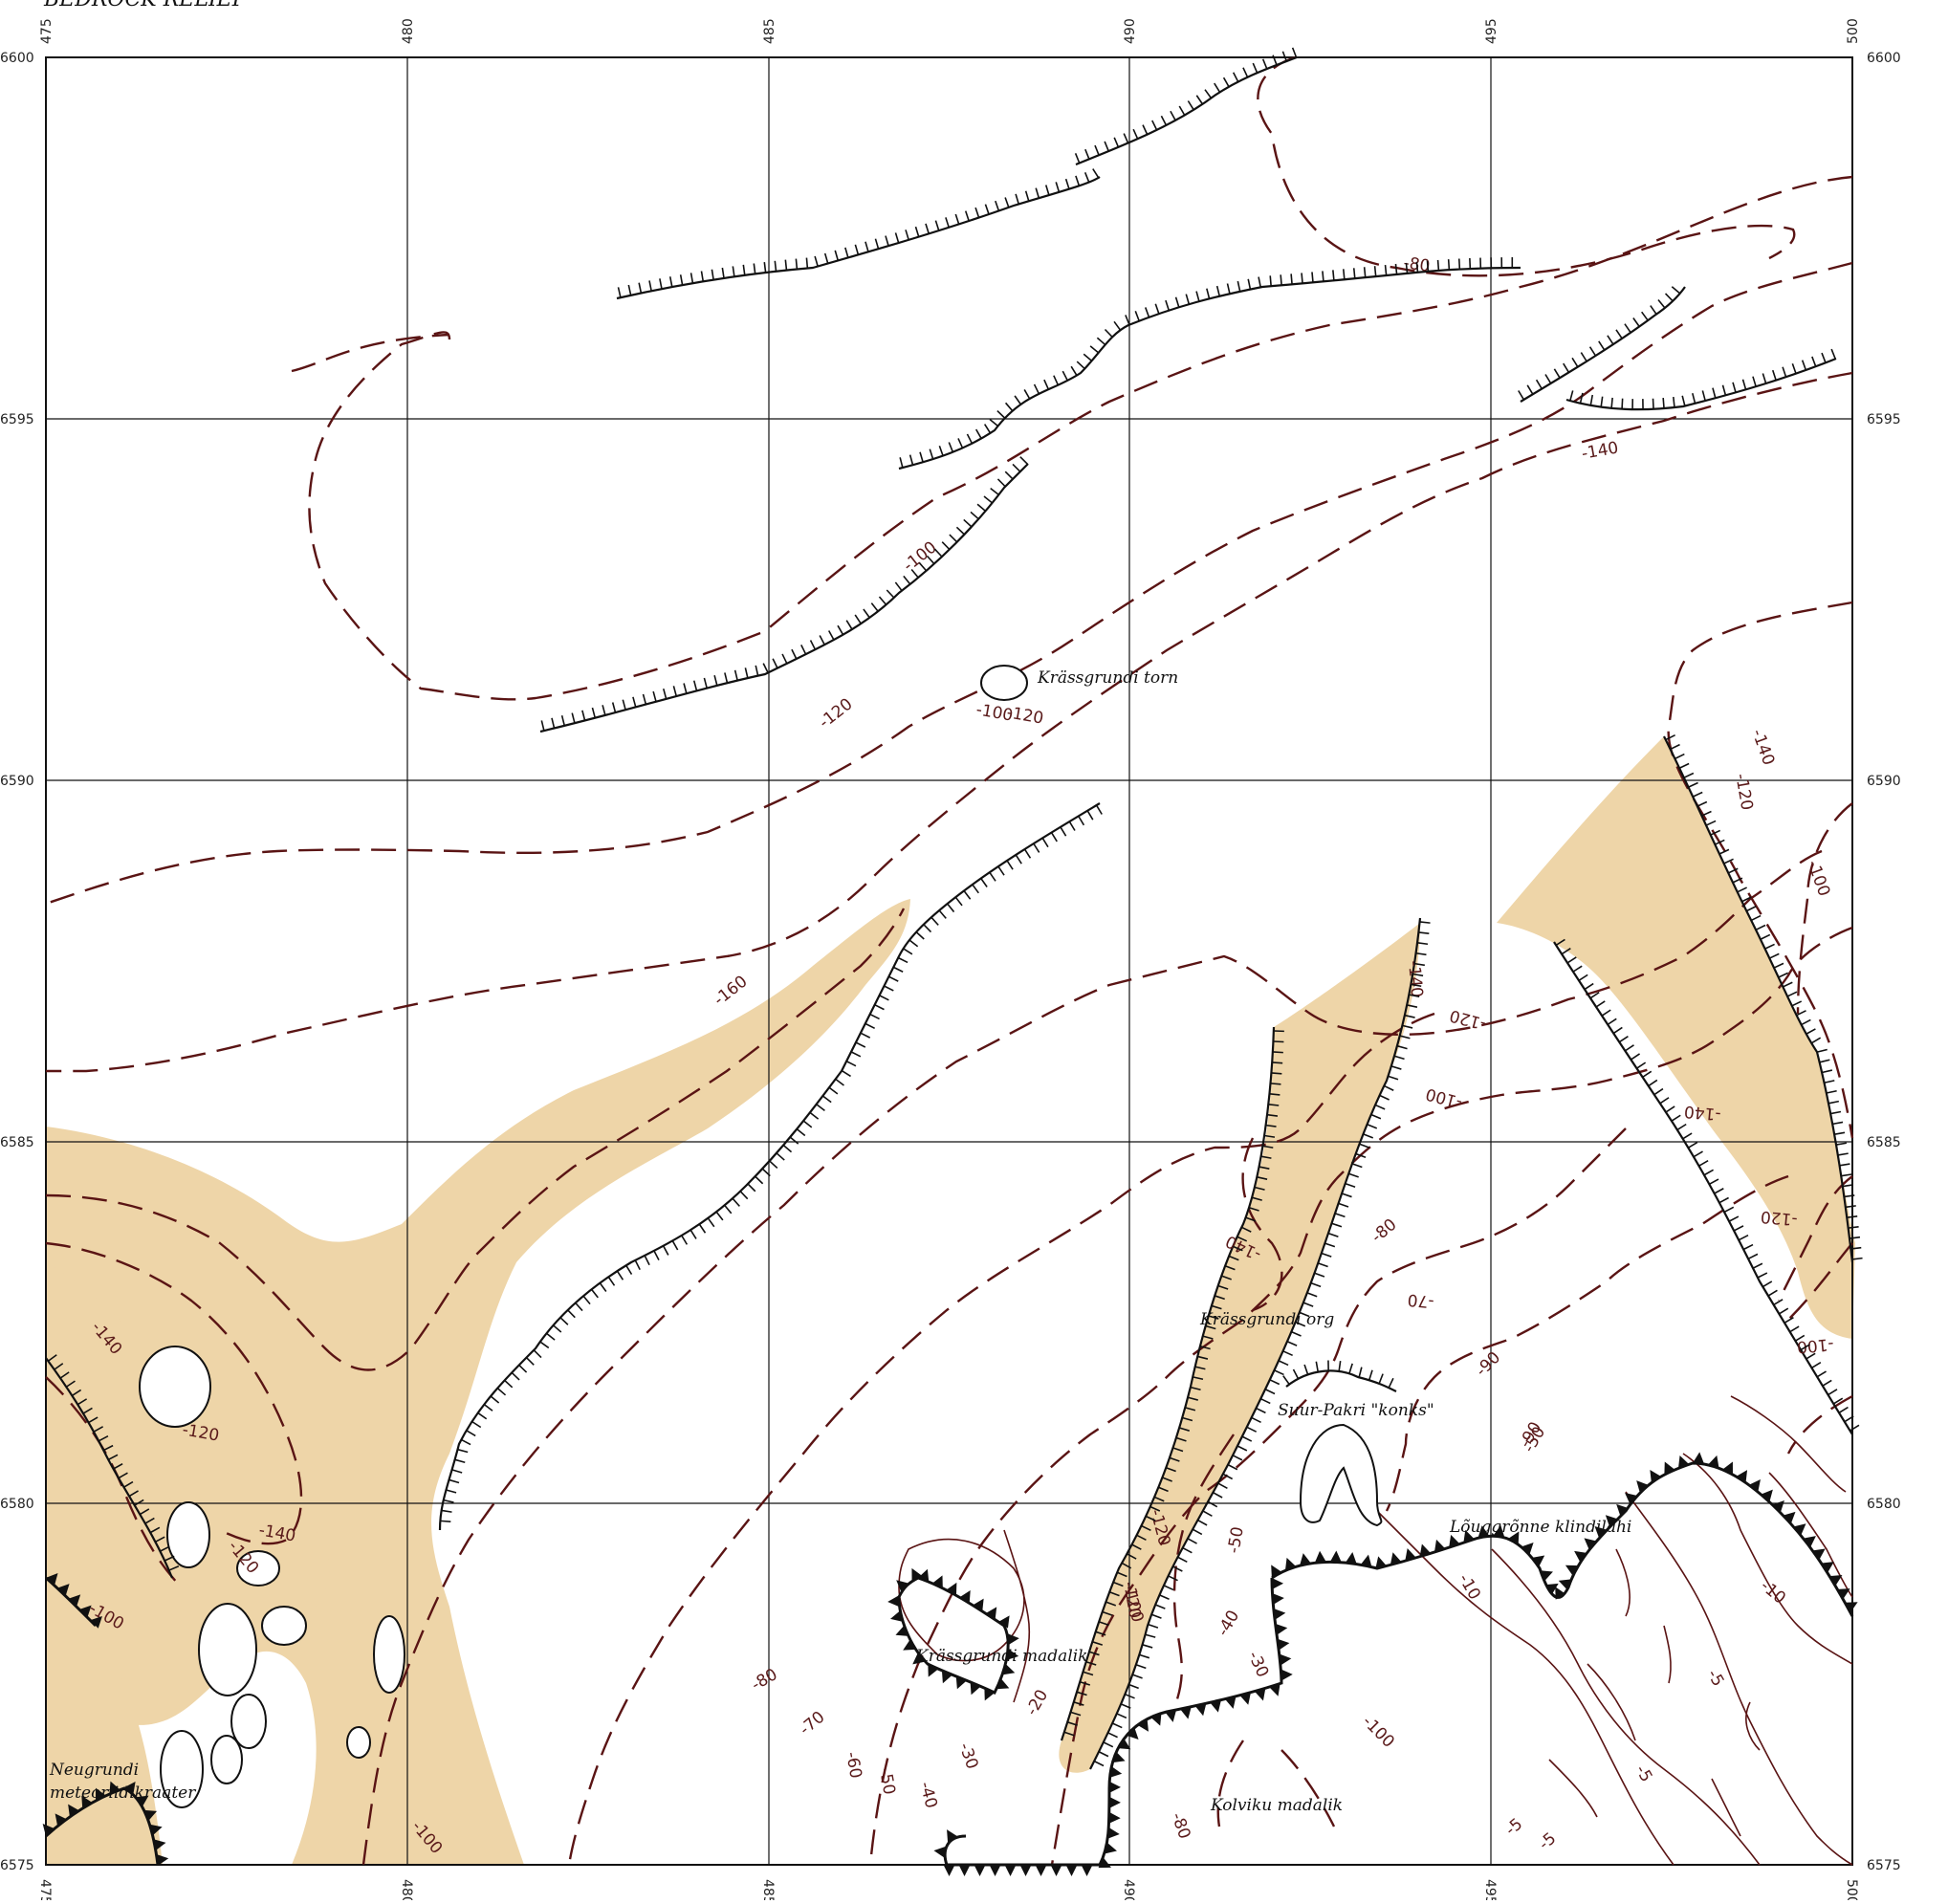  I want to click on x-tick-490: 490, so click(1130, 31).